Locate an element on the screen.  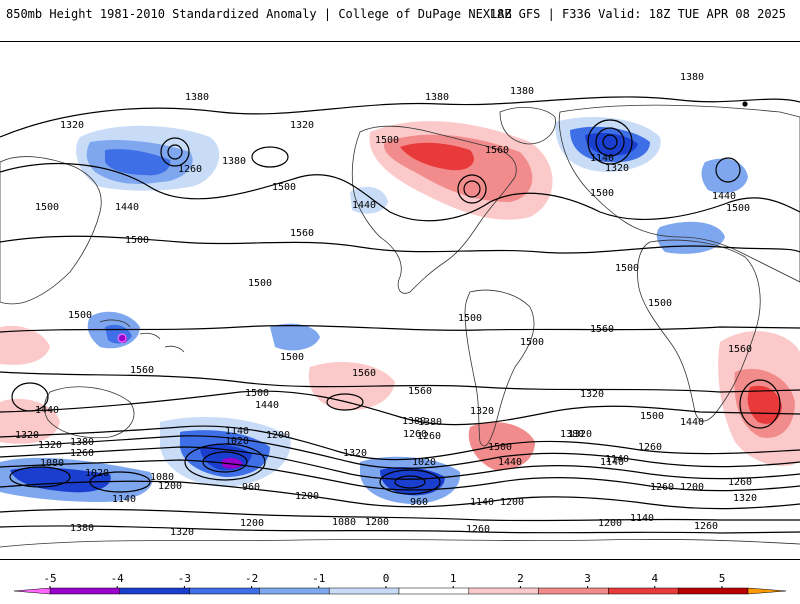
colorbar-tick-label: 2 is located at coordinates (520, 578).